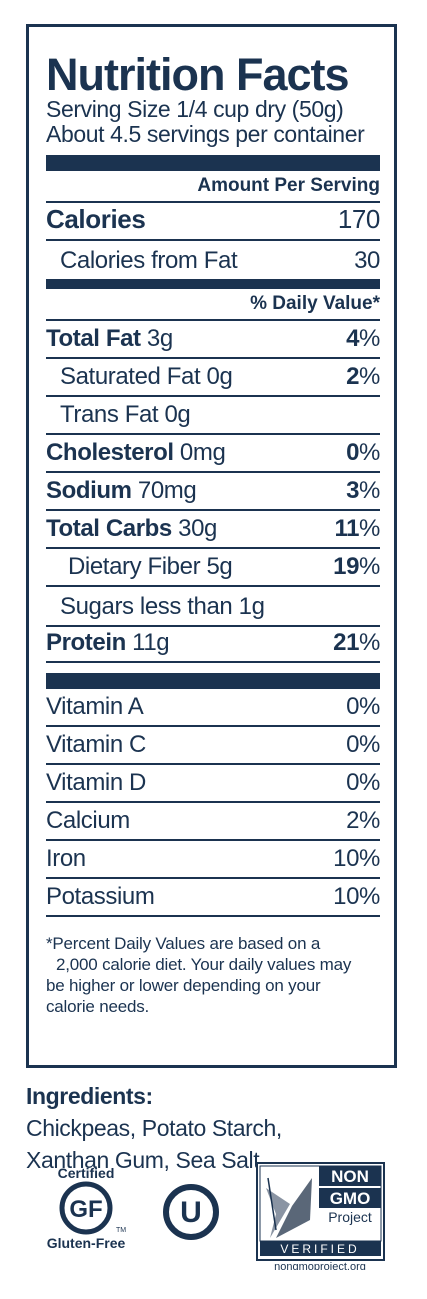  What do you see at coordinates (202, 452) in the screenshot?
I see `nutrient-amount: 0mg` at bounding box center [202, 452].